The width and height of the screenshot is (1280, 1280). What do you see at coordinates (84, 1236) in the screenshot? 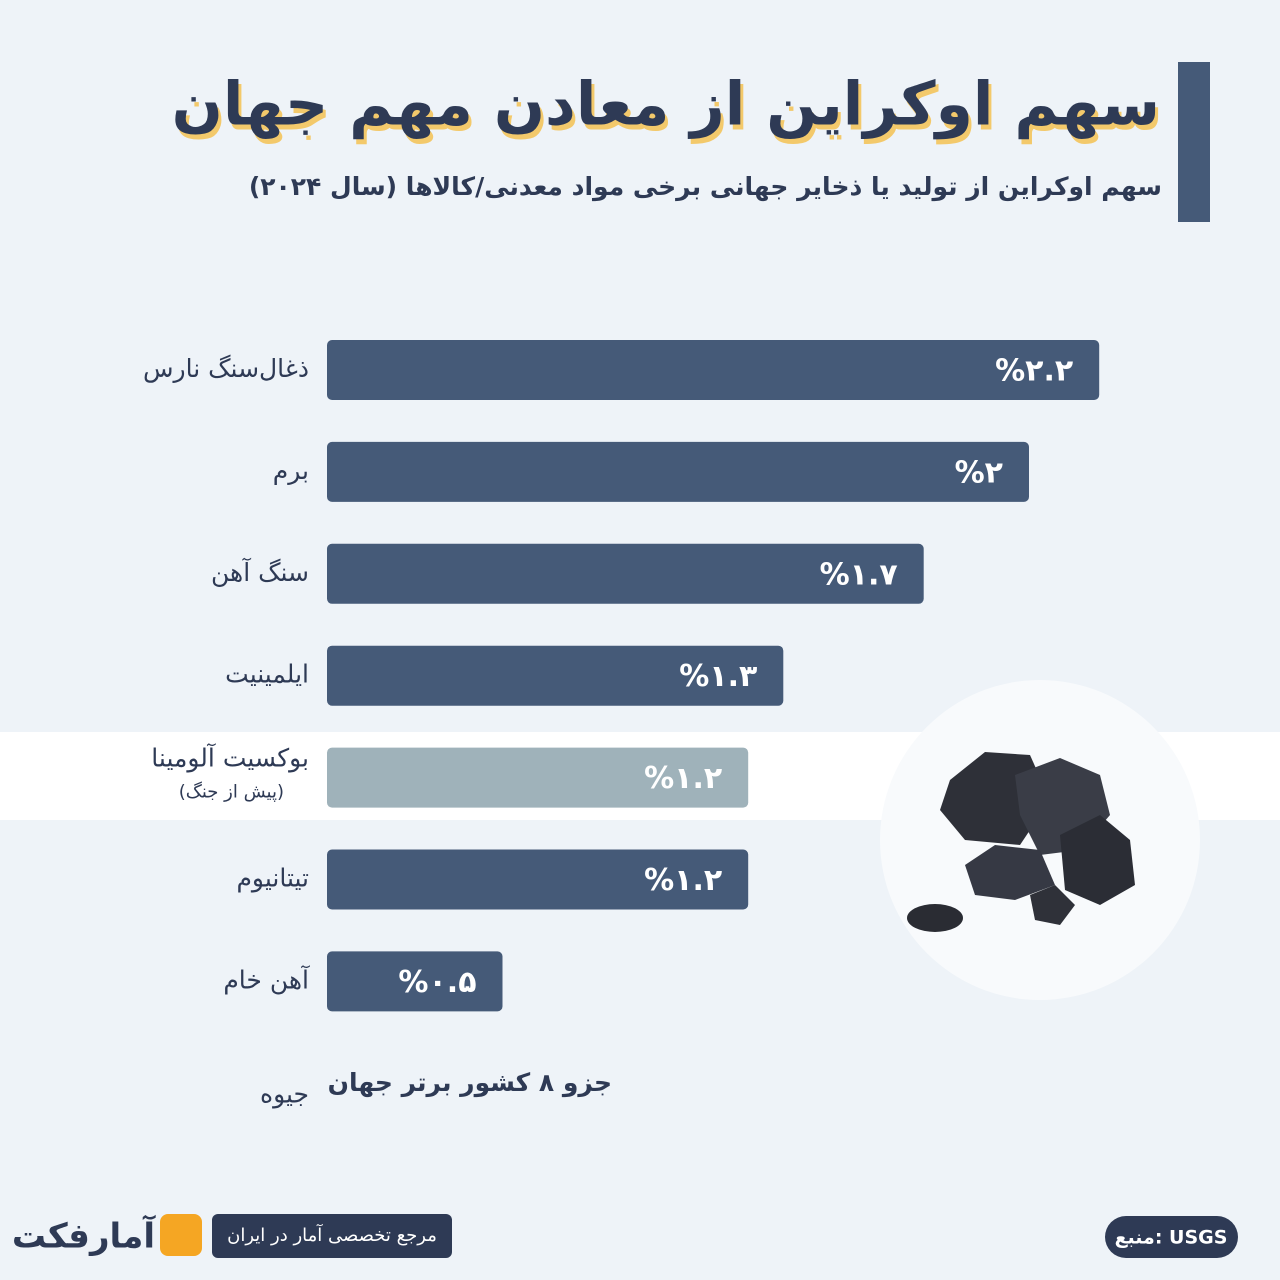
I see `brand: آمارفکت` at bounding box center [84, 1236].